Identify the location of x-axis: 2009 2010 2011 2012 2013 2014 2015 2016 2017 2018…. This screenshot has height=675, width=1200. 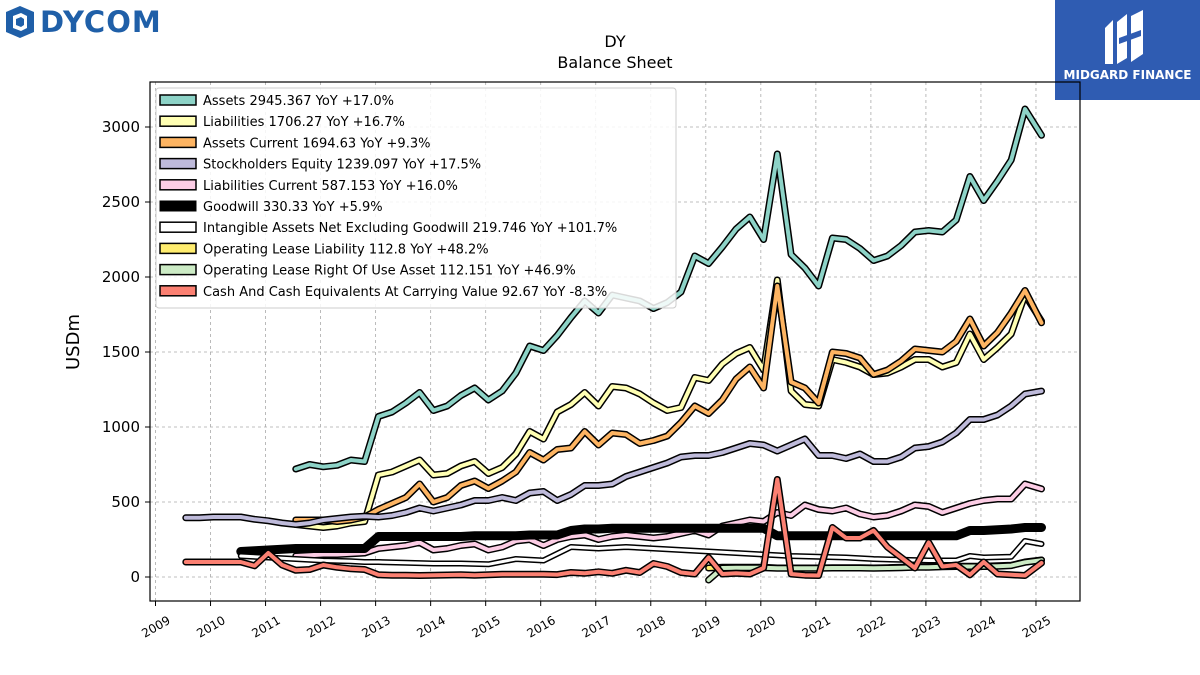
(596, 621).